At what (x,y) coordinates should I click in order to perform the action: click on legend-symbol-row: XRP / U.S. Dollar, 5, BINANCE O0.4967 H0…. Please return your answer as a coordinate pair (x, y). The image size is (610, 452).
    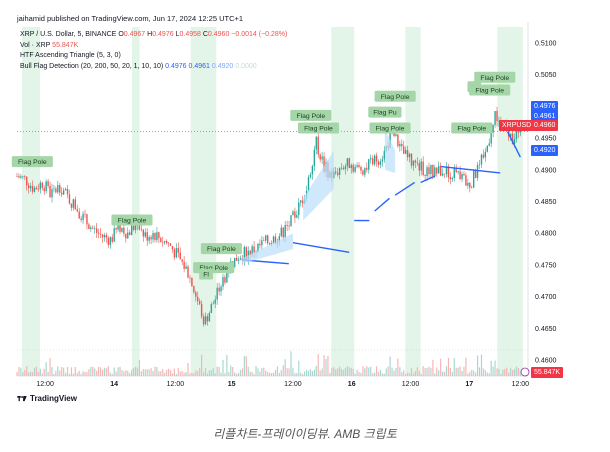
    Looking at the image, I should click on (153, 35).